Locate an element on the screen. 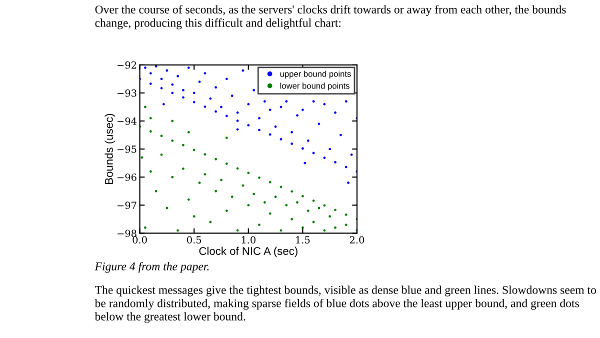 This screenshot has height=338, width=600. x-tick-label: 1.0 is located at coordinates (249, 240).